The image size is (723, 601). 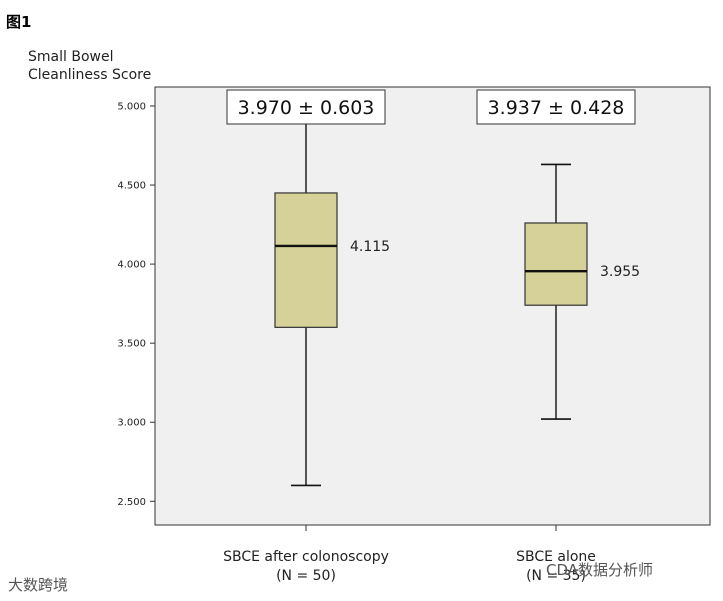 I want to click on y-axis: 2.500 3.000 3.500 4.000 4.500 5.000, so click(x=136, y=304).